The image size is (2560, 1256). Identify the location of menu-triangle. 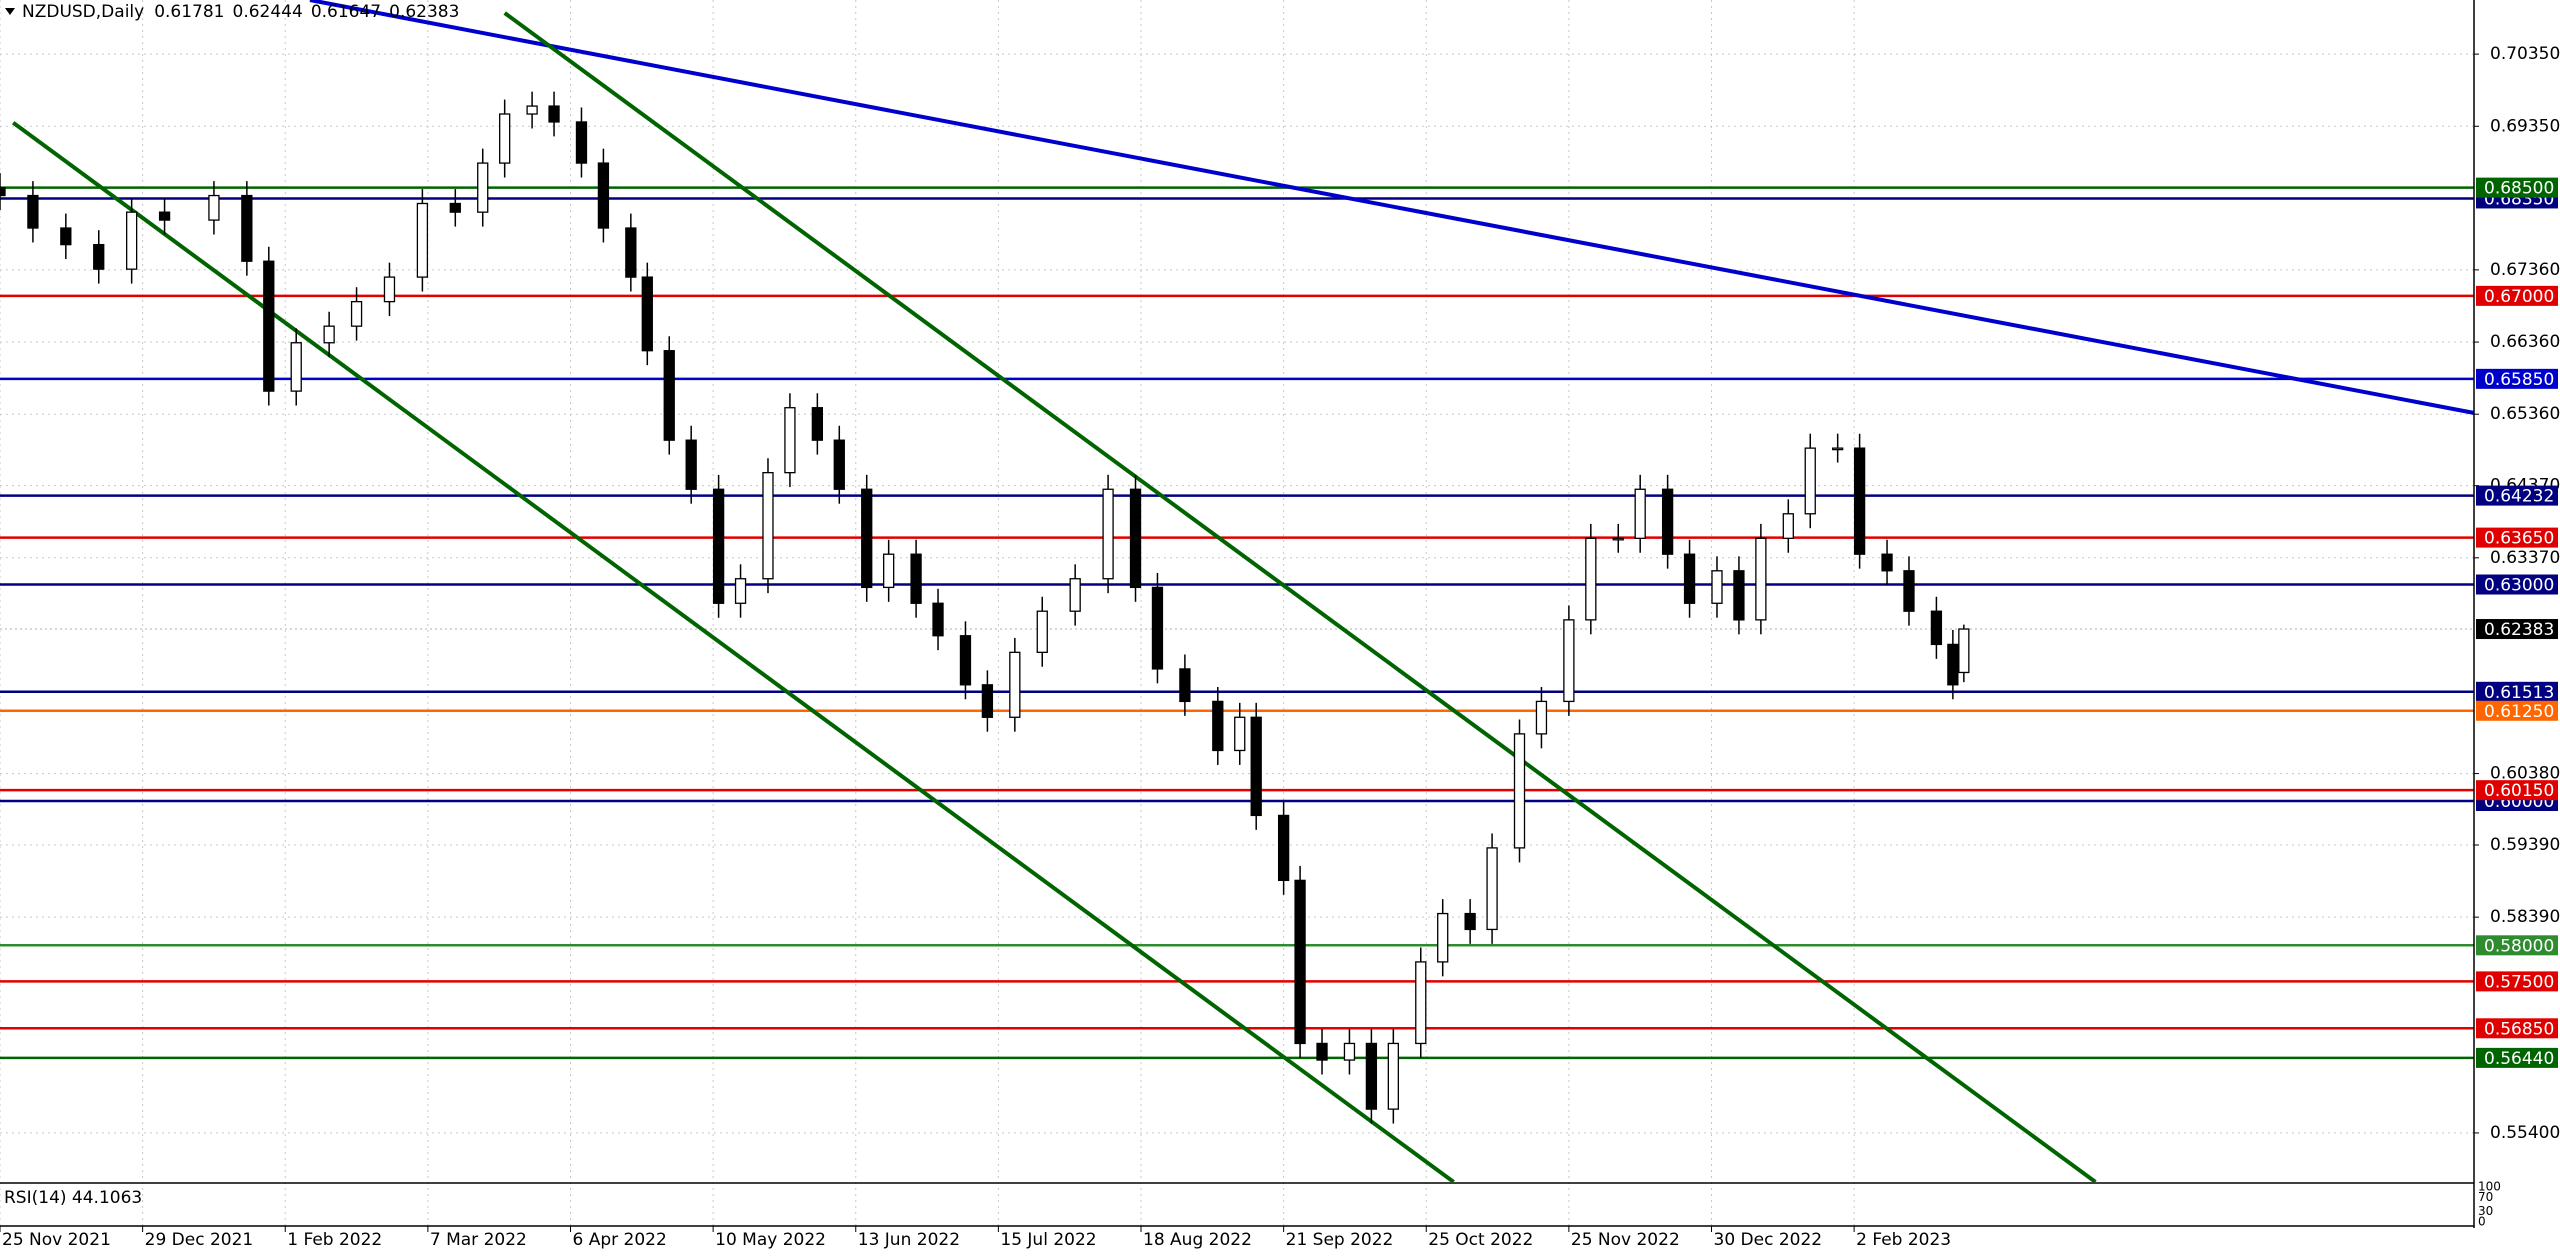
(10, 11).